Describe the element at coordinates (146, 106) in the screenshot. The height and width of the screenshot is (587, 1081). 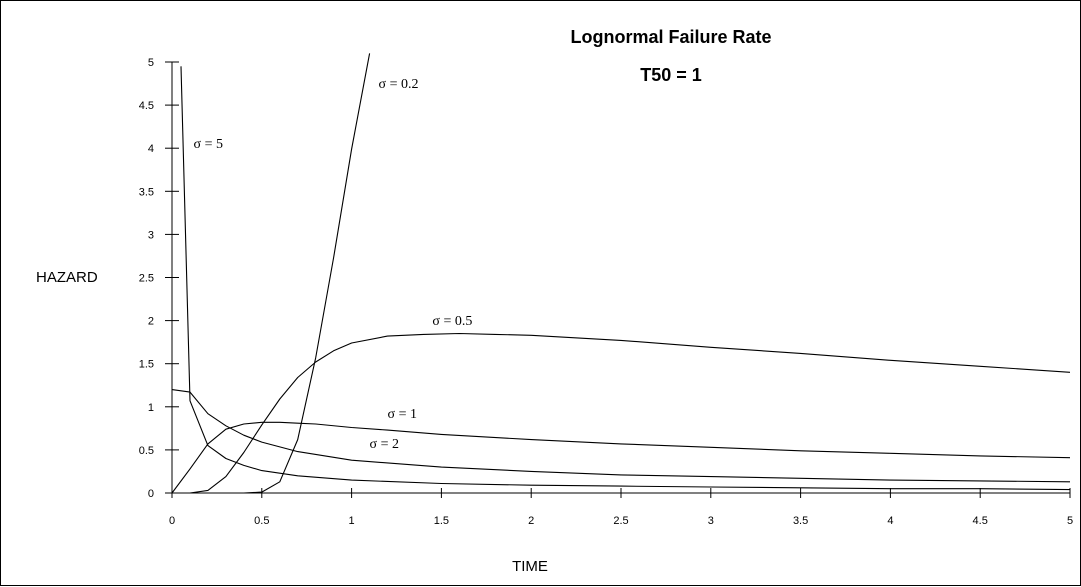
I see `y-tick-label: 4.5` at that location.